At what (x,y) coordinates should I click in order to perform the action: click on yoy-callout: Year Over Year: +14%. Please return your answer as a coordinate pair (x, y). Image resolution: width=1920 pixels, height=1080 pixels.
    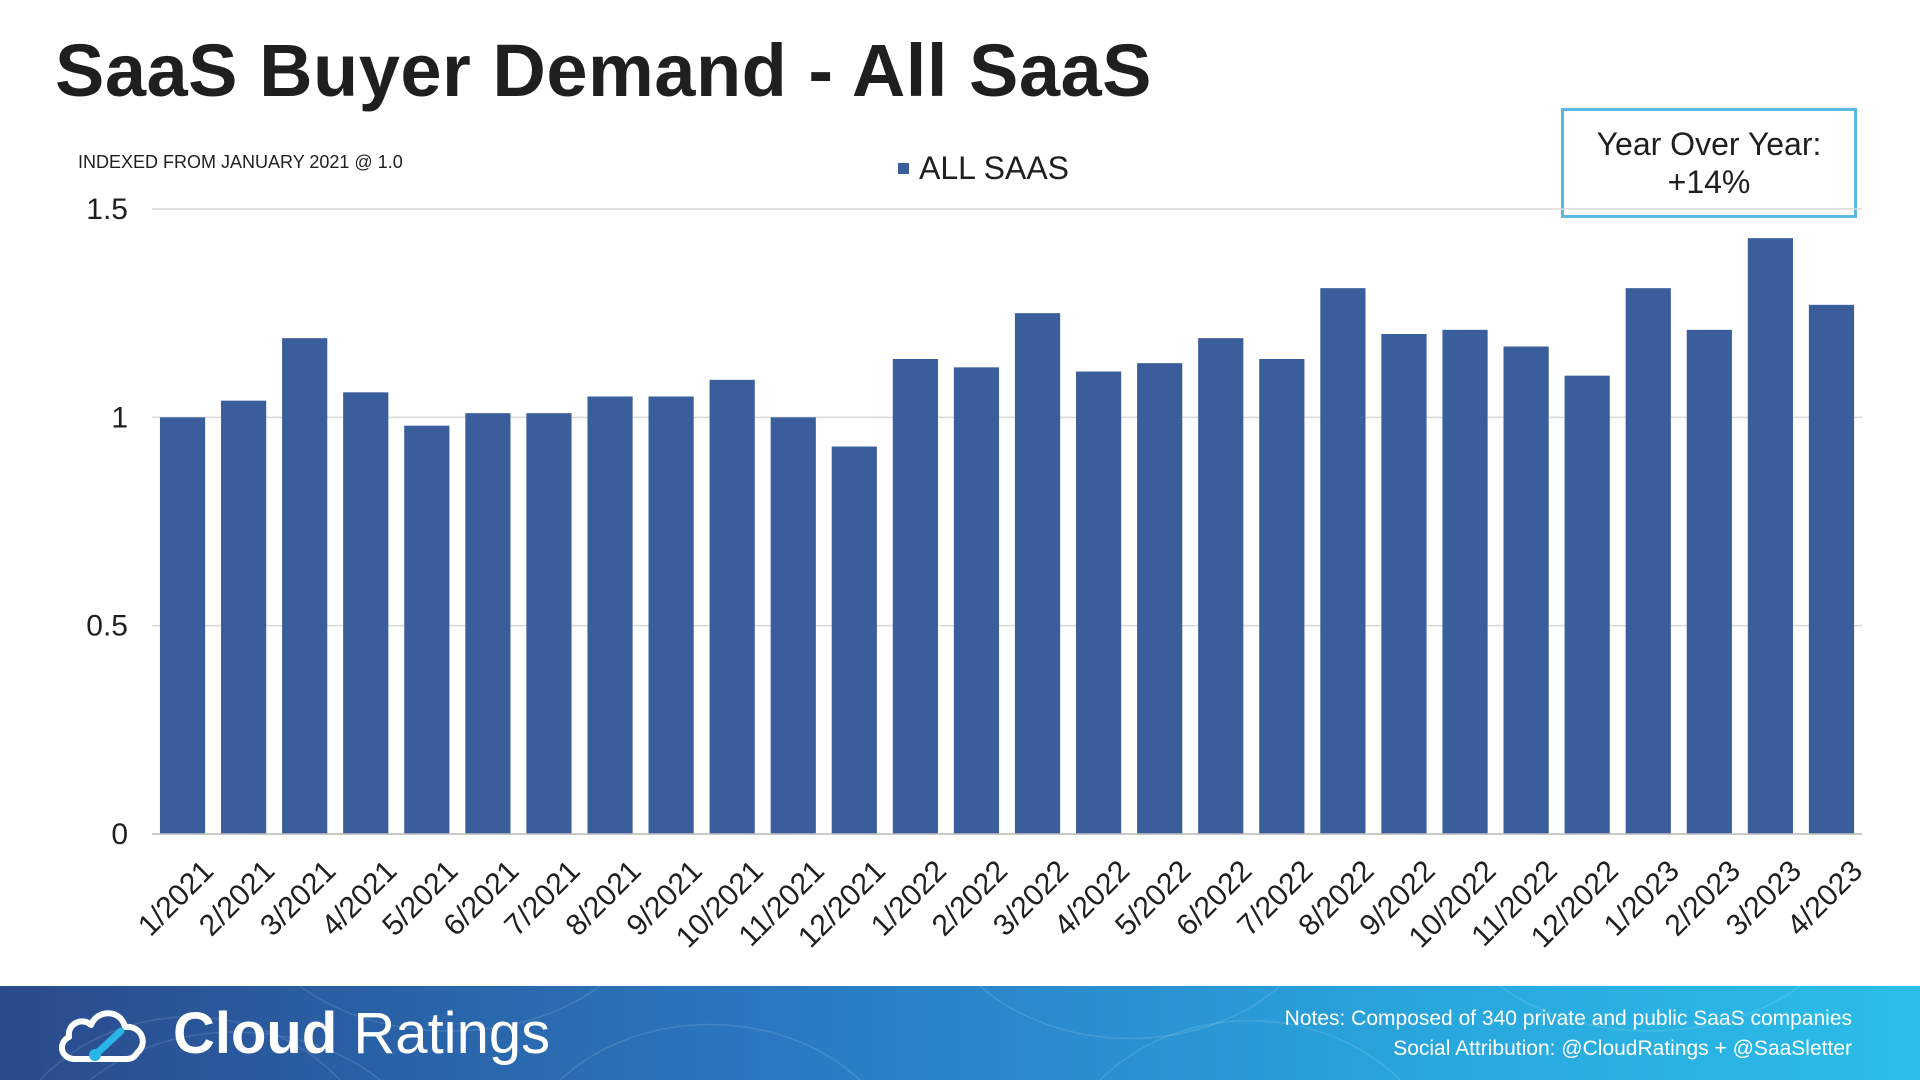
    Looking at the image, I should click on (1709, 163).